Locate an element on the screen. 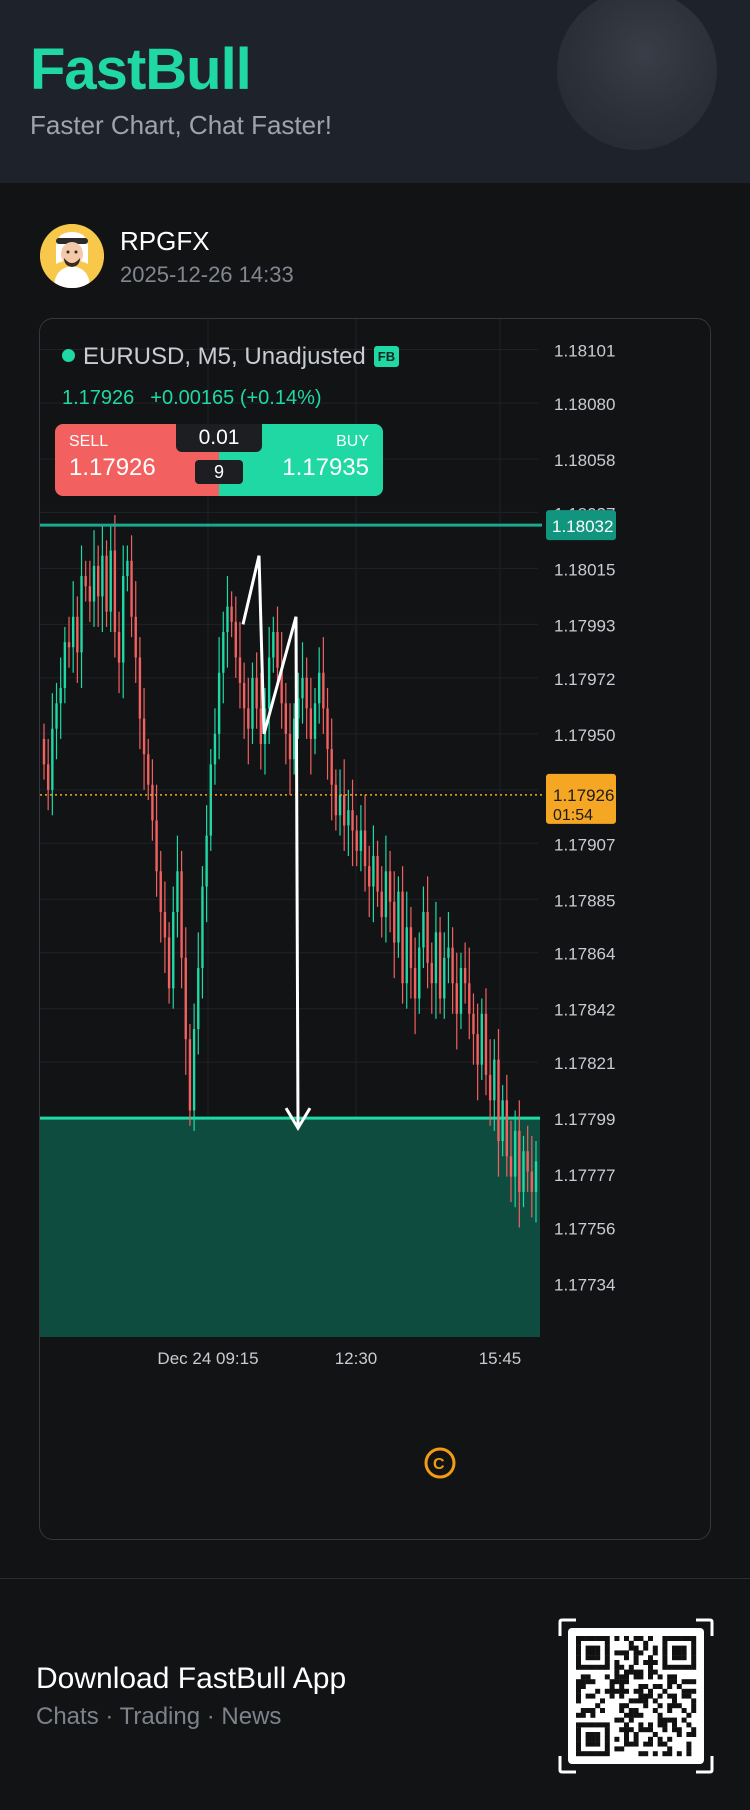 The image size is (750, 1810). decor-moon is located at coordinates (637, 75).